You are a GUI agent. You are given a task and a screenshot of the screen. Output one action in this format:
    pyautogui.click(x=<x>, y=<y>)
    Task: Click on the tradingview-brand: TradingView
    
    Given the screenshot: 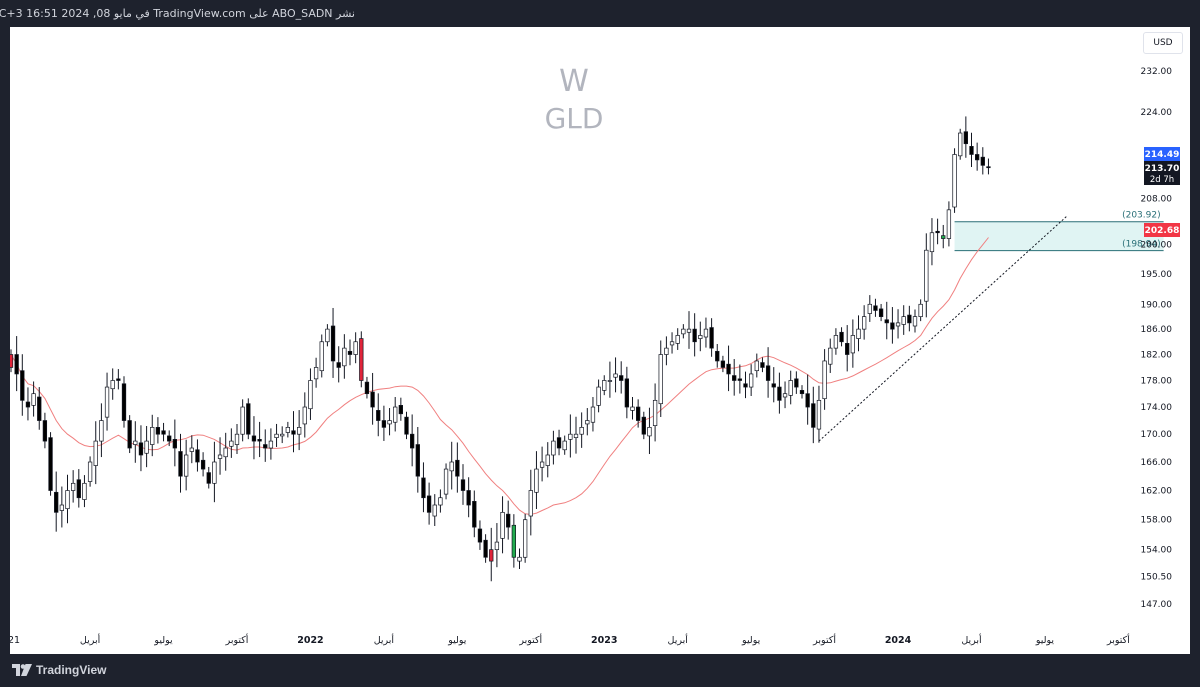 What is the action you would take?
    pyautogui.click(x=59, y=670)
    